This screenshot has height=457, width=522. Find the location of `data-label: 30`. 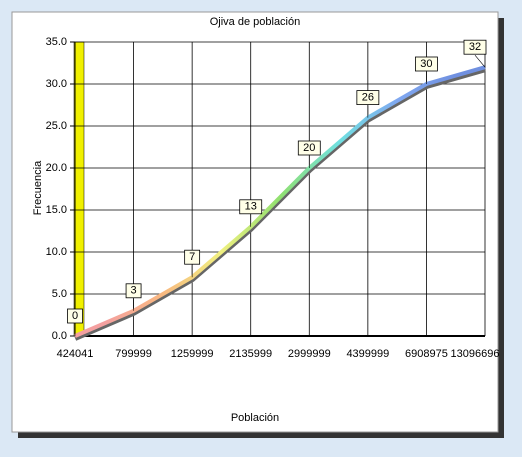

data-label: 30 is located at coordinates (426, 64).